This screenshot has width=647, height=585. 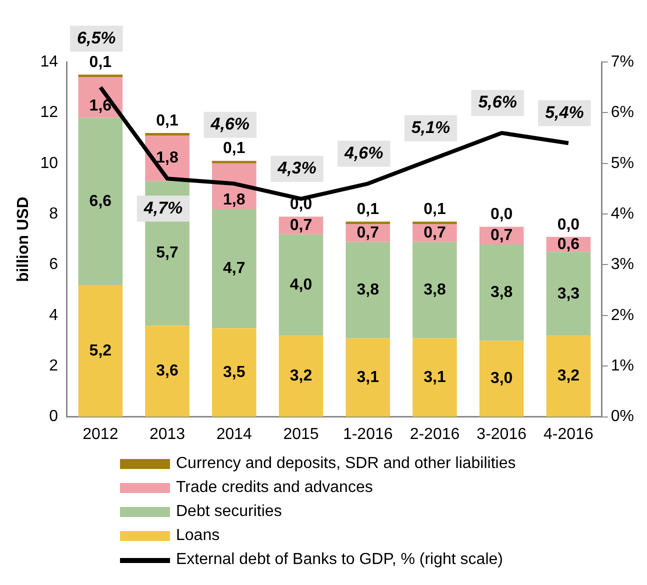 What do you see at coordinates (569, 434) in the screenshot?
I see `x-tick-label: 4-2016` at bounding box center [569, 434].